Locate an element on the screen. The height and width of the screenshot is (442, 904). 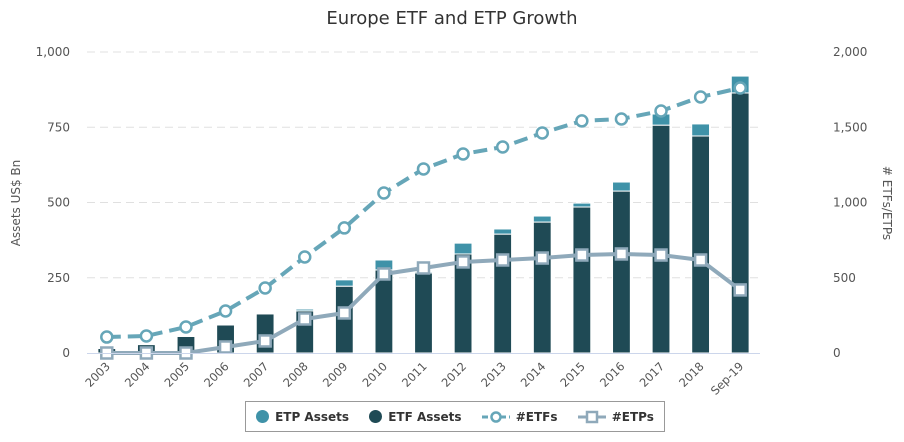
x-tick-label: 2015 is located at coordinates (572, 374).